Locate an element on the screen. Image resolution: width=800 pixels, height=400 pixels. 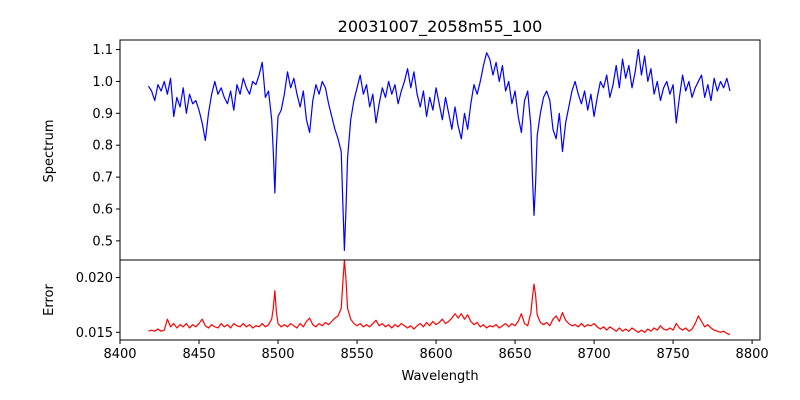
error-line is located at coordinates (439, 297).